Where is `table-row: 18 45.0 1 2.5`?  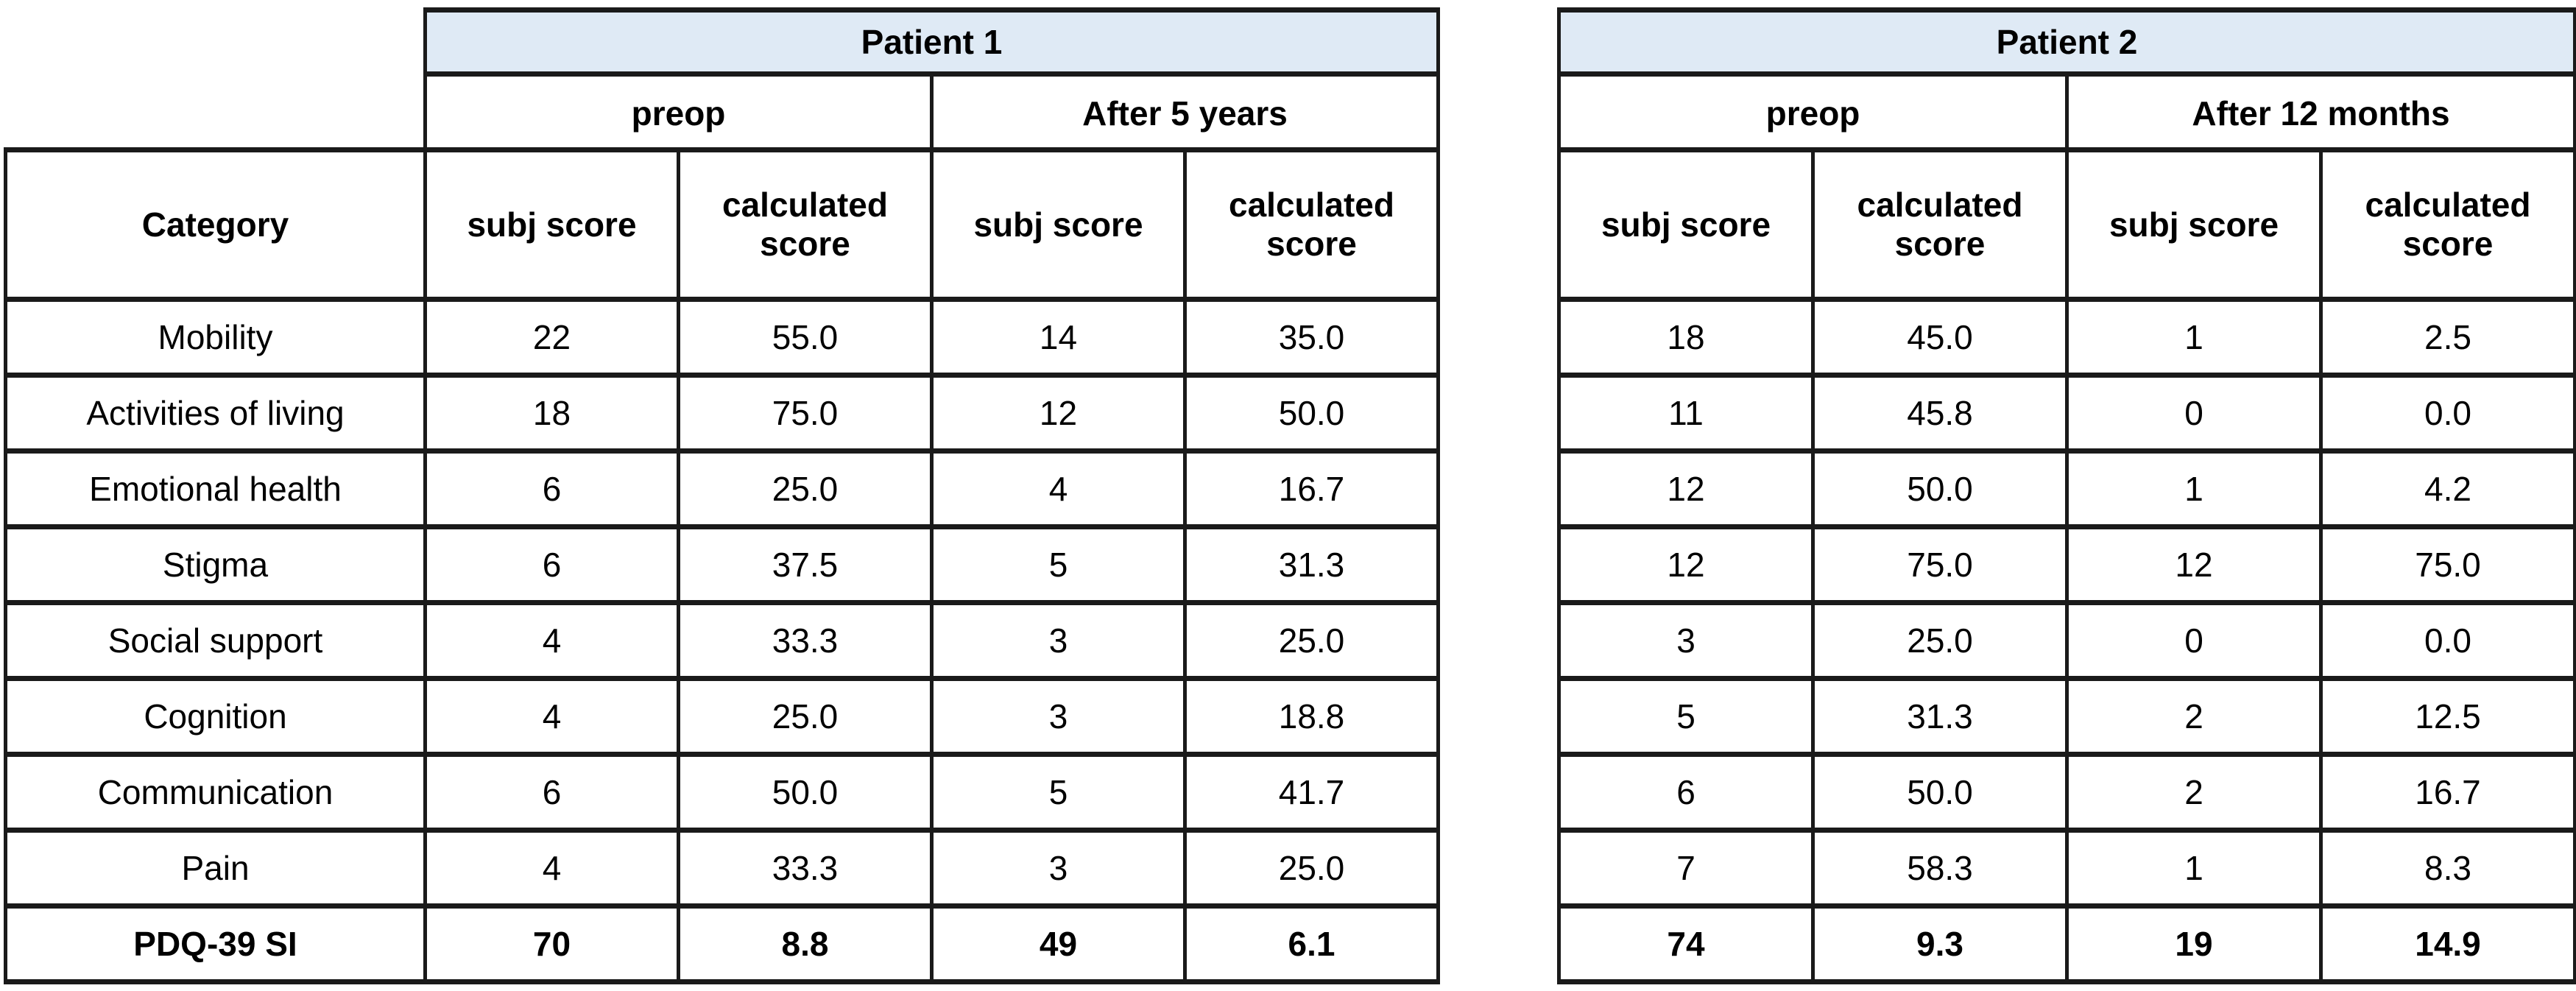
table-row: 18 45.0 1 2.5 is located at coordinates (2066, 338).